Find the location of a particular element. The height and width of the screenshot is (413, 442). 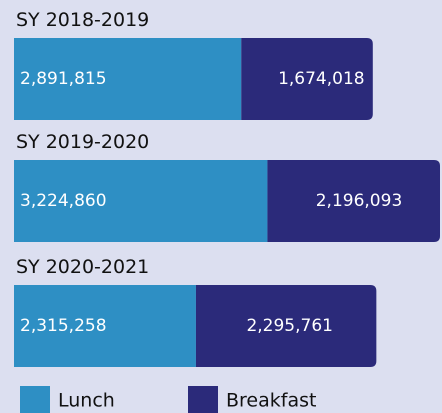

category-label: SY 2020-2021 is located at coordinates (82, 267).